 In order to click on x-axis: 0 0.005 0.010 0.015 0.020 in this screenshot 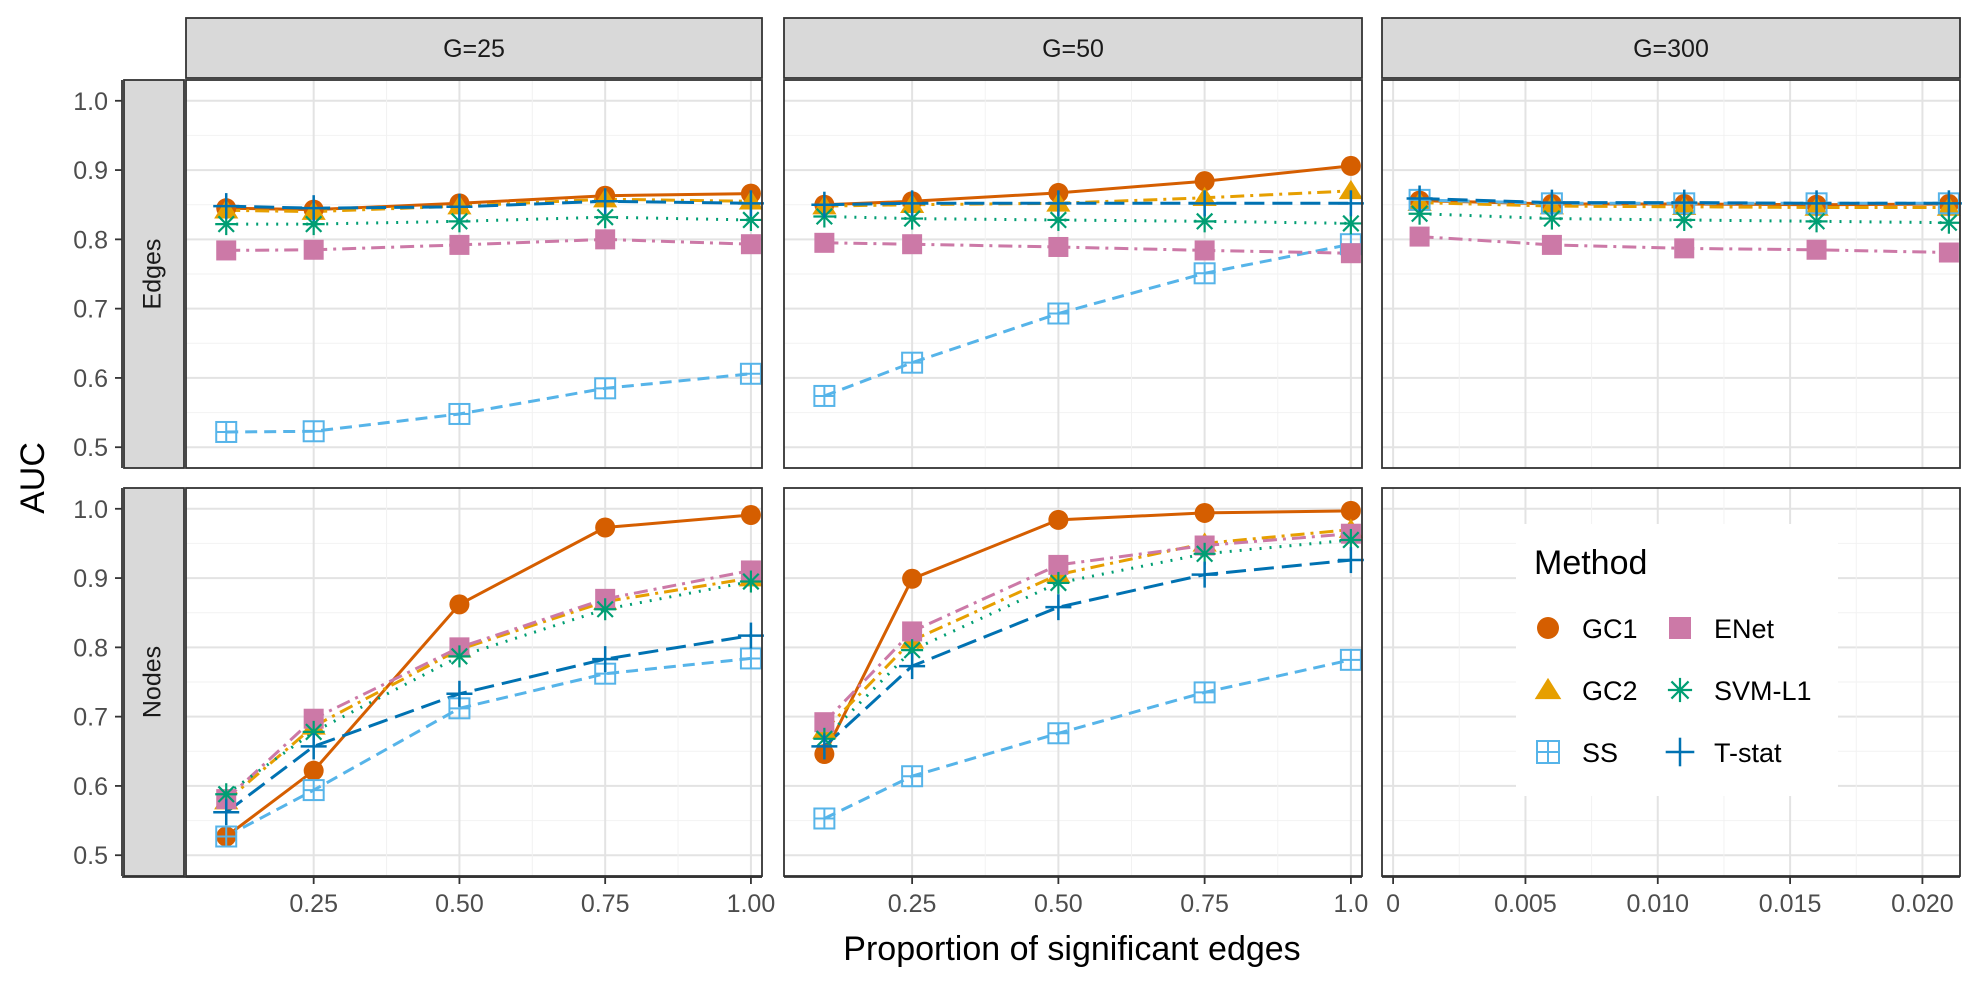, I will do `click(1671, 897)`.